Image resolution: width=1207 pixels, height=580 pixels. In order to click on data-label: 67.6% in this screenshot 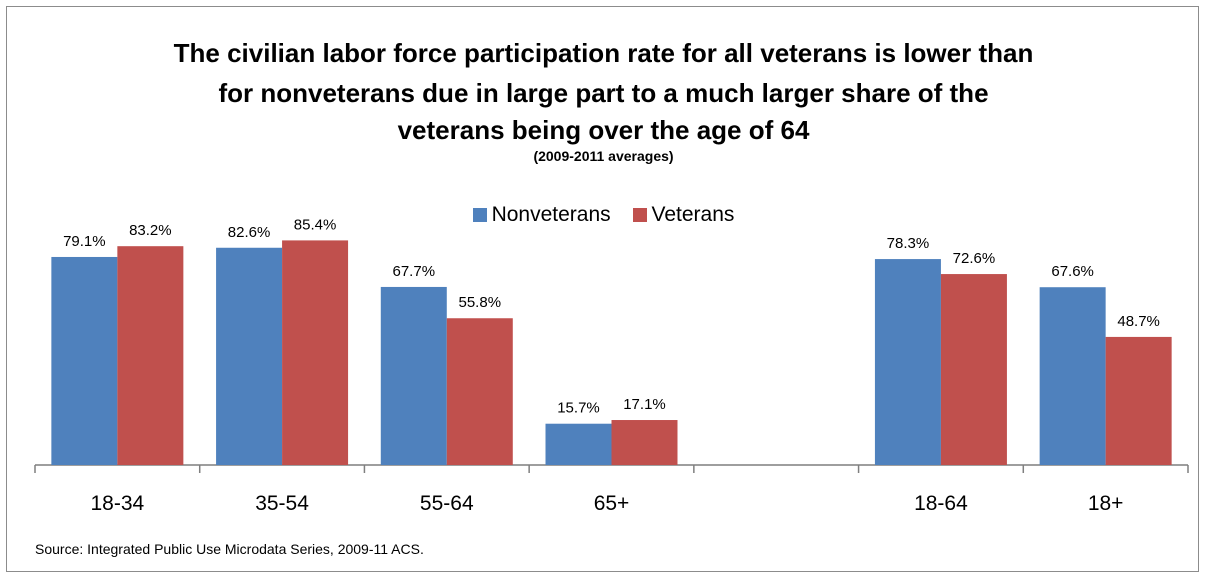, I will do `click(1072, 271)`.